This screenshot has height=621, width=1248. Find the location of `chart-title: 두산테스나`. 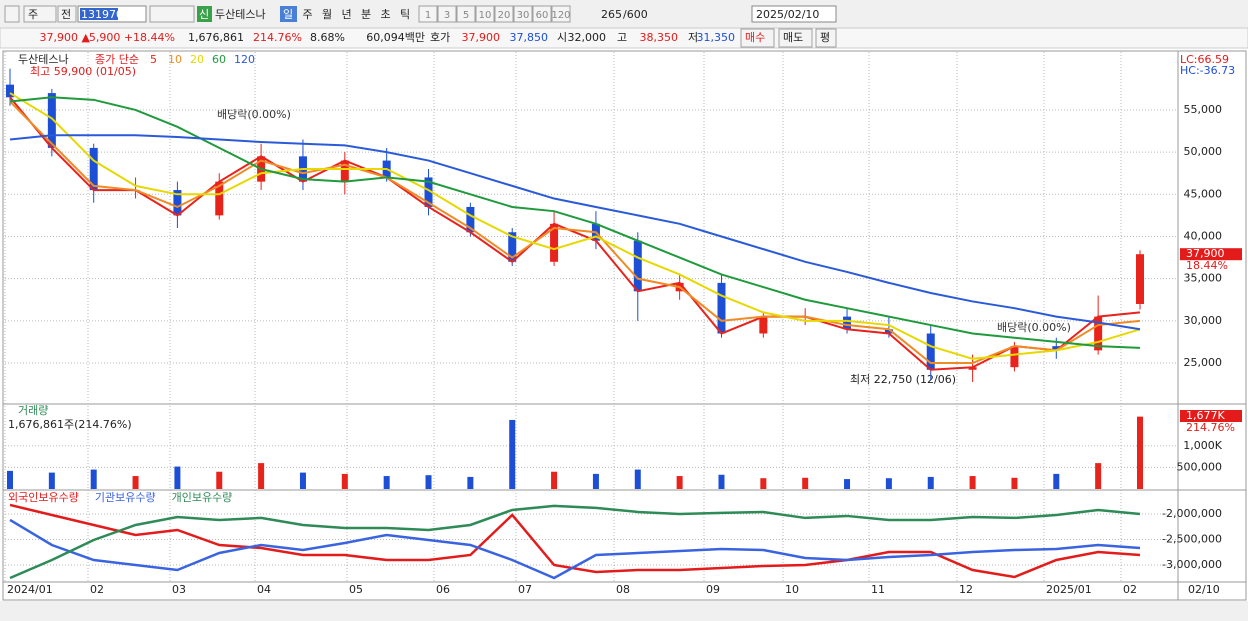

chart-title: 두산테스나 is located at coordinates (43, 59).